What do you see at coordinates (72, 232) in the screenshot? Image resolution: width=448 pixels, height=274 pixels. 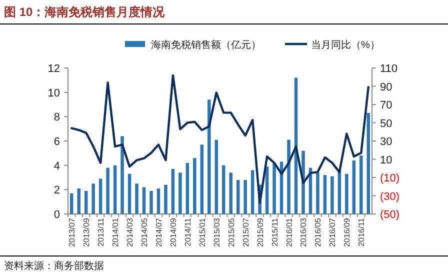 I see `x-tick-label: 2013/07` at bounding box center [72, 232].